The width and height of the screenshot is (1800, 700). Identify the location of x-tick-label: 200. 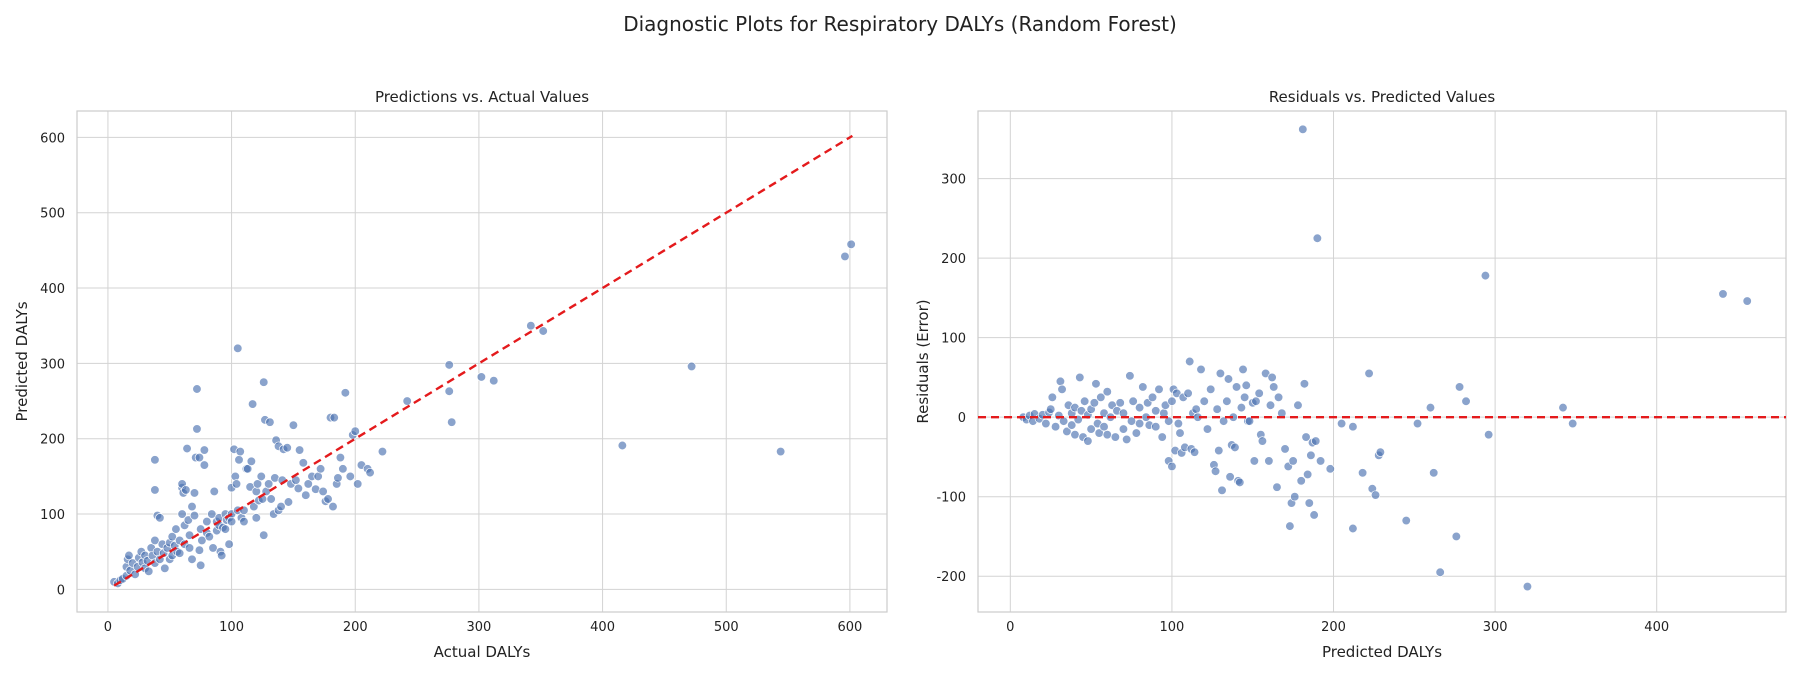
(355, 627).